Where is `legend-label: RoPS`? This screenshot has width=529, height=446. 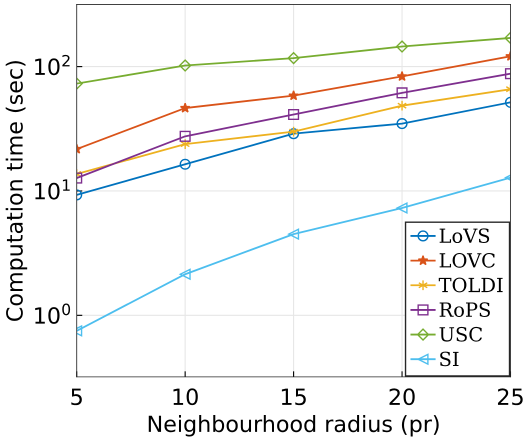 legend-label: RoPS is located at coordinates (465, 309).